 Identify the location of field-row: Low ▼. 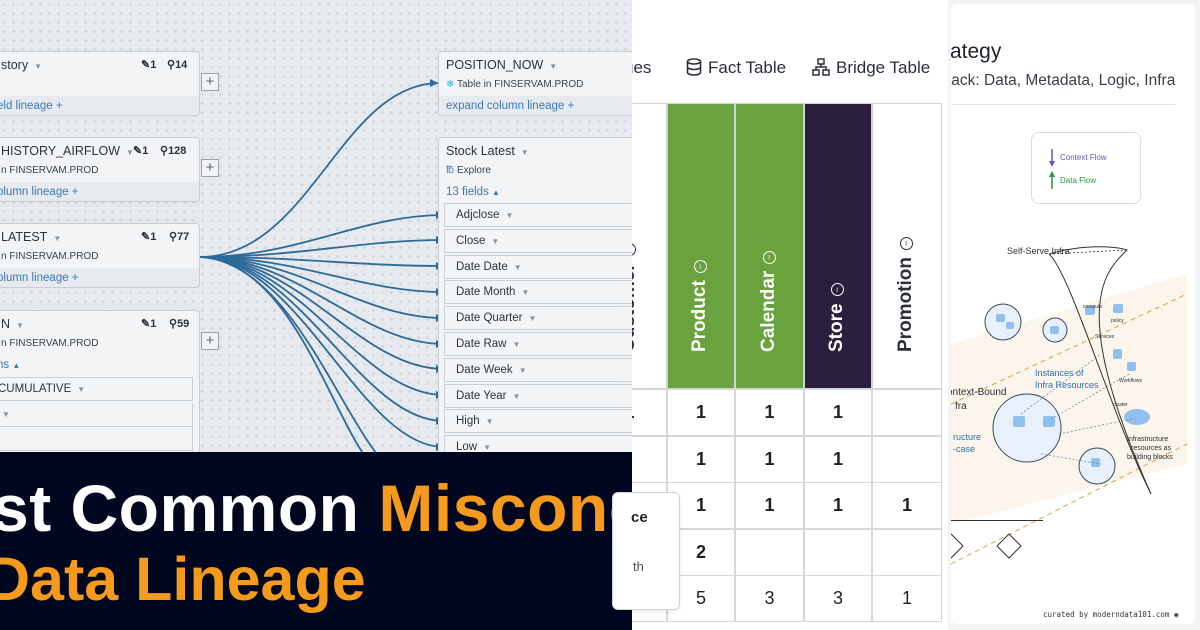
(538, 443).